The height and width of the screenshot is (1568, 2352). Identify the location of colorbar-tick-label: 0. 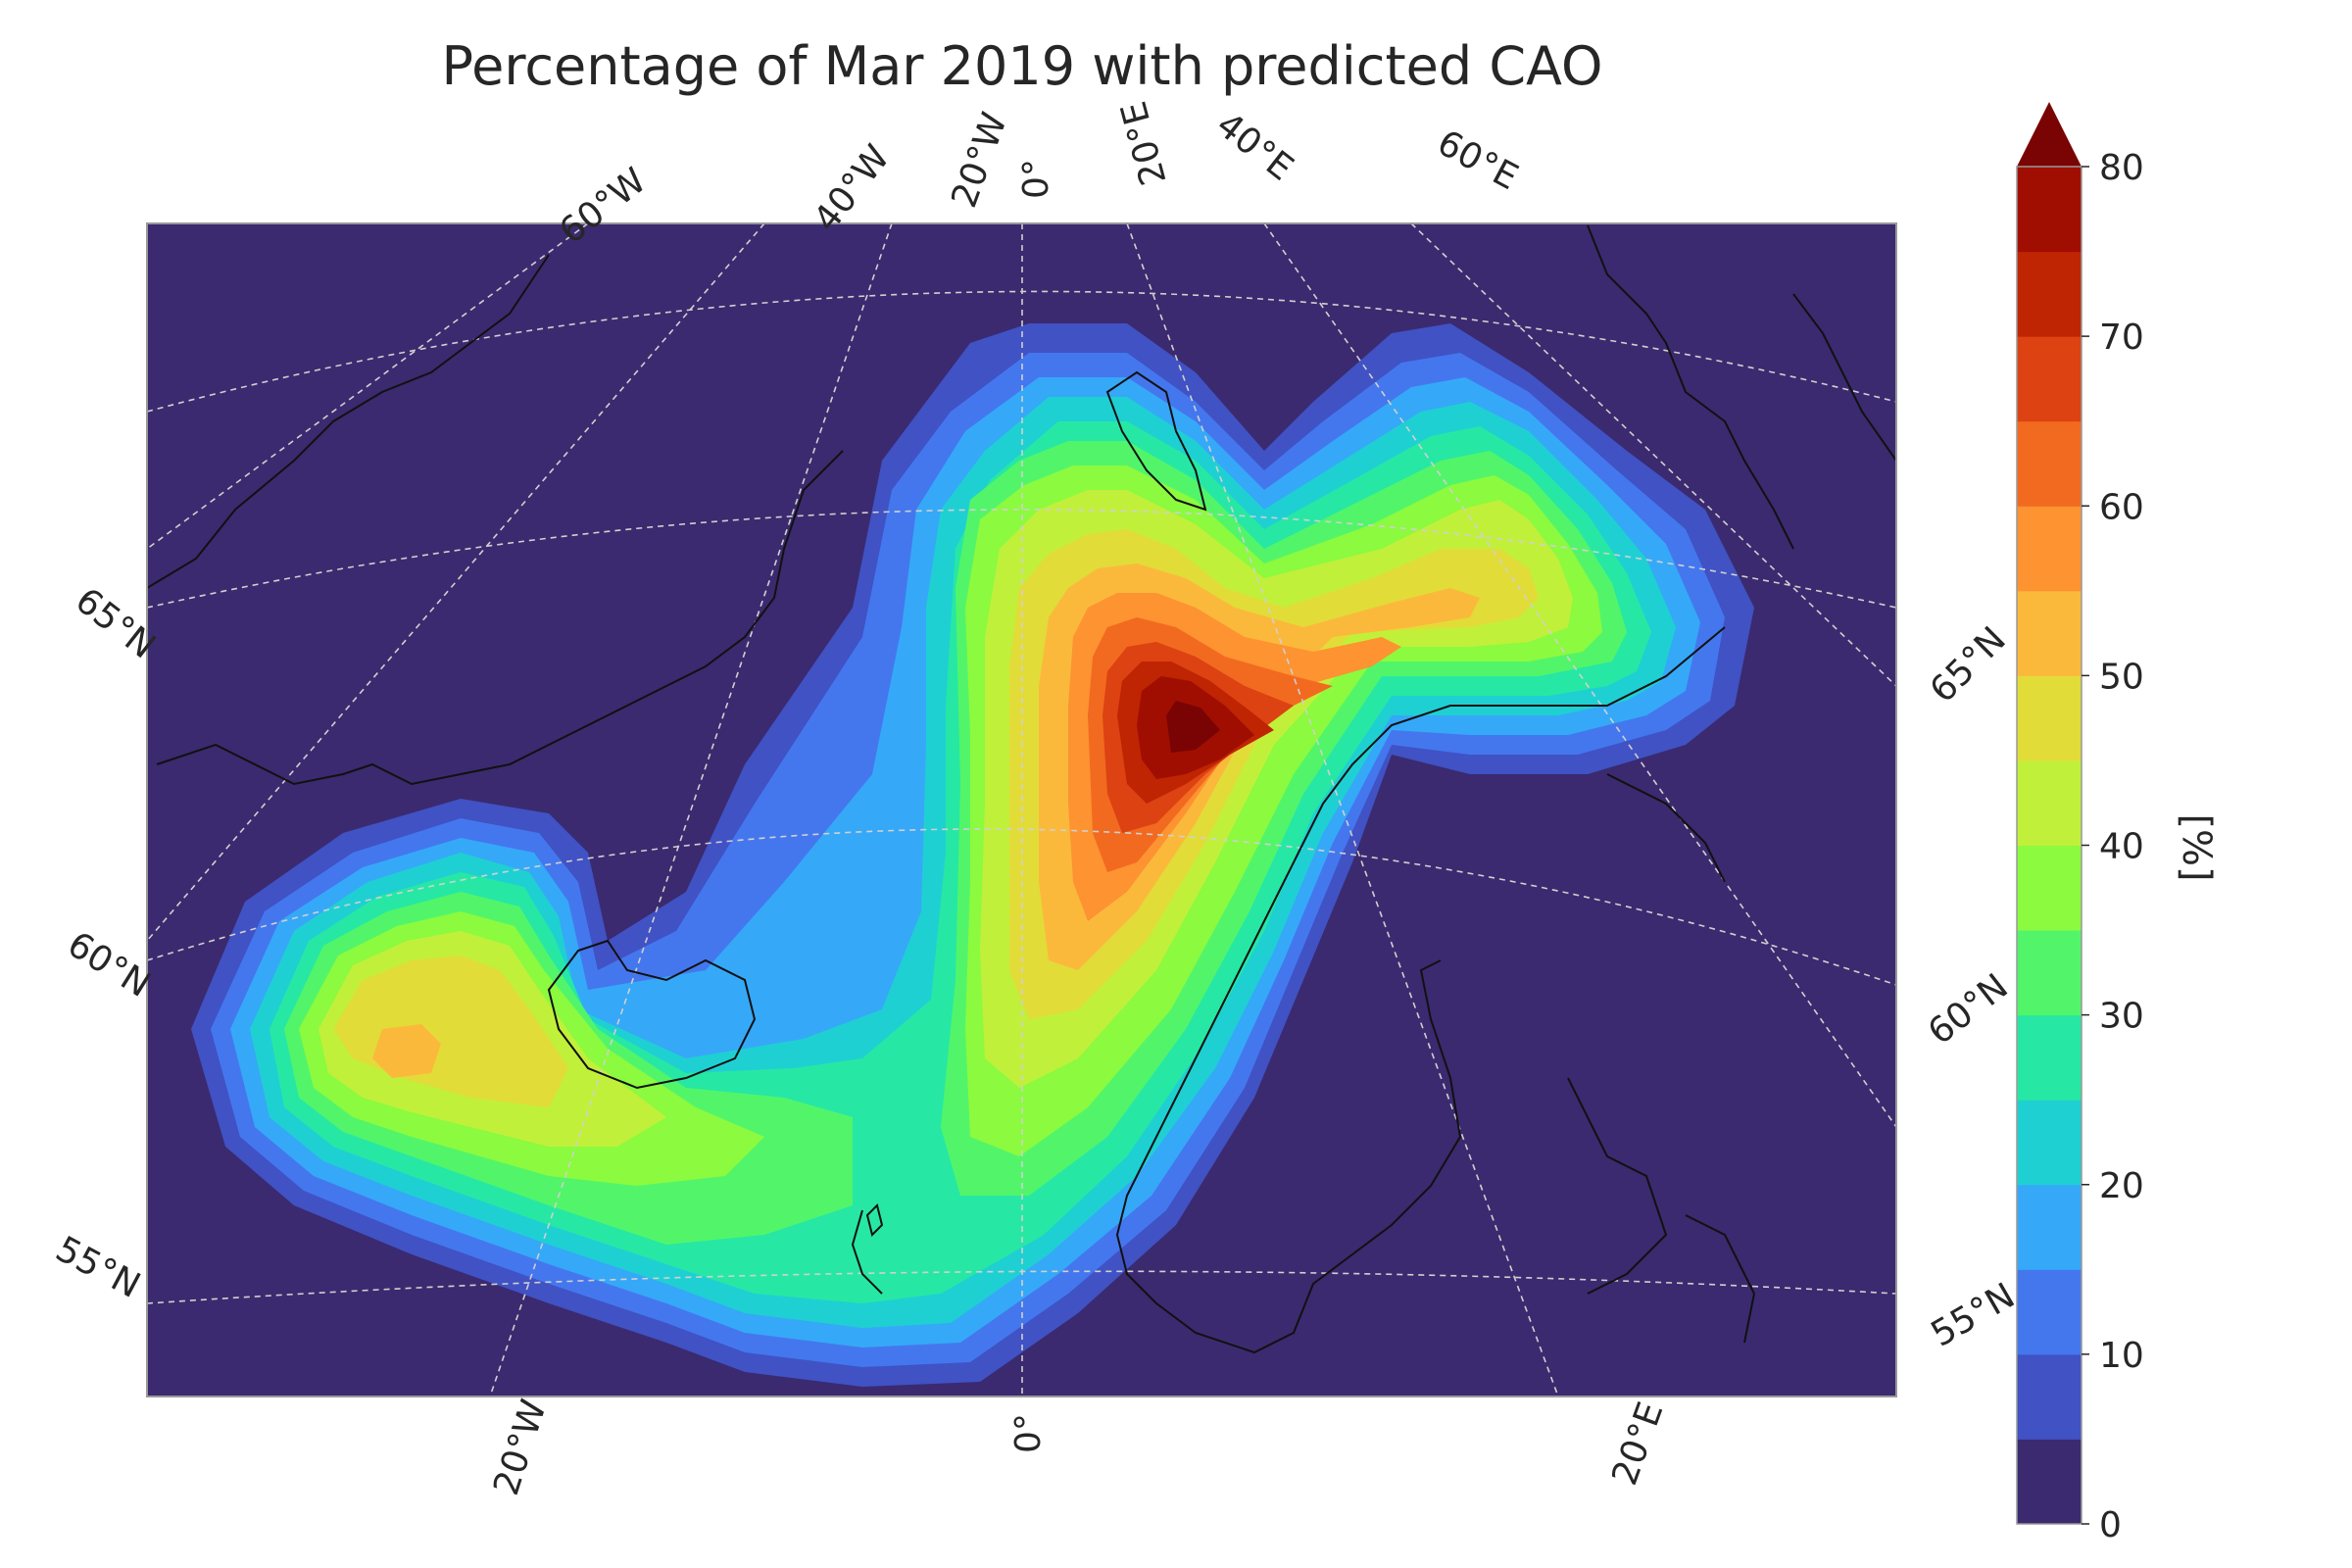
(2110, 1525).